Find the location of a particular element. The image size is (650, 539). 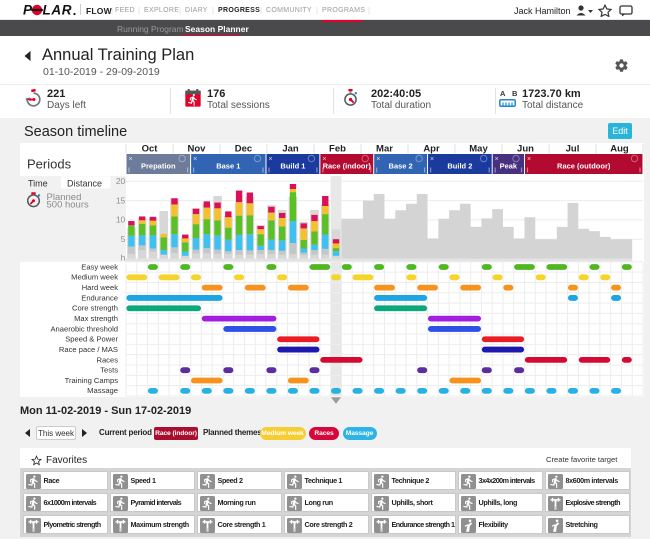

svg-text: Periods is located at coordinates (49, 164).